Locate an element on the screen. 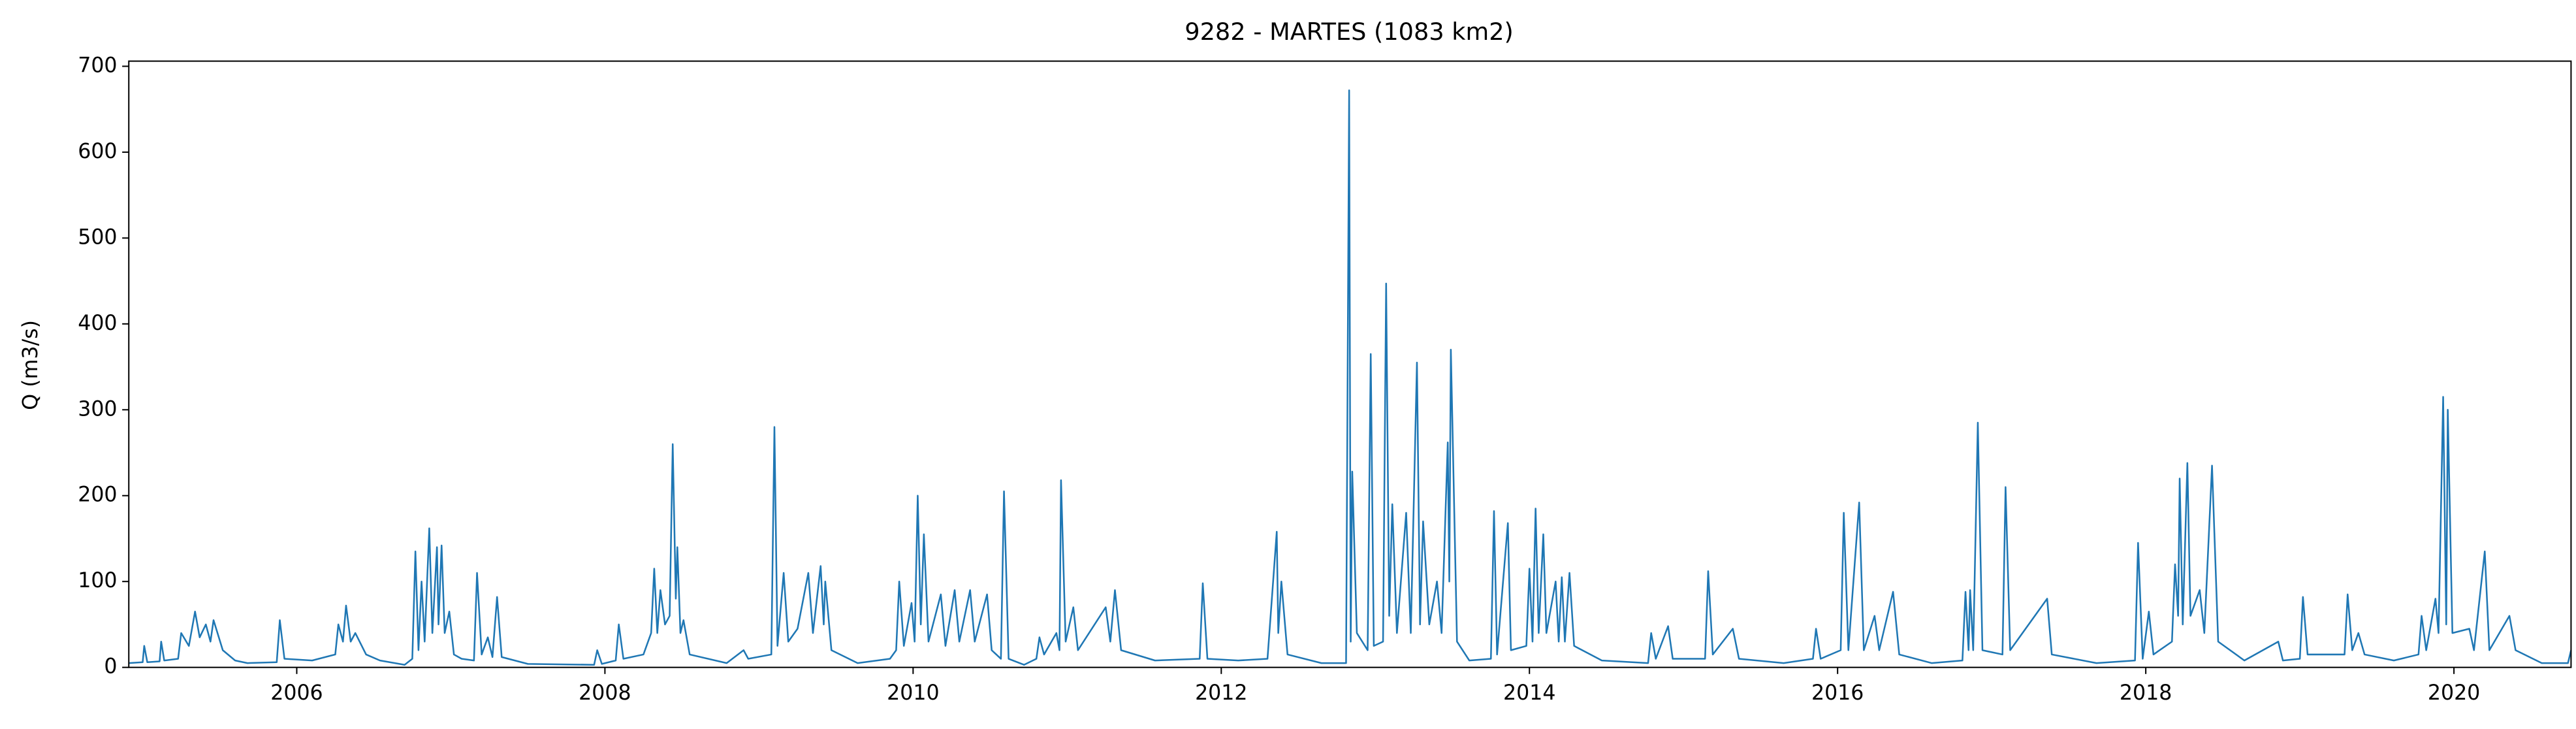 The width and height of the screenshot is (2576, 729). x-tick-label: 2012 is located at coordinates (1221, 693).